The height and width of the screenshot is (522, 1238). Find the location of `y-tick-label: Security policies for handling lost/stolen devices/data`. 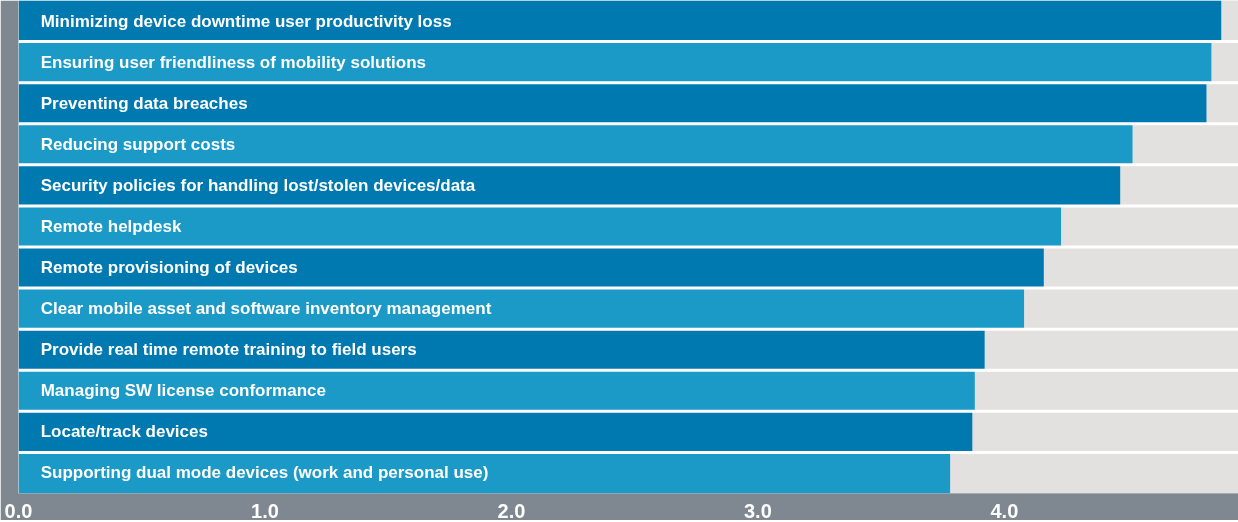

y-tick-label: Security policies for handling lost/stolen devices/data is located at coordinates (258, 185).